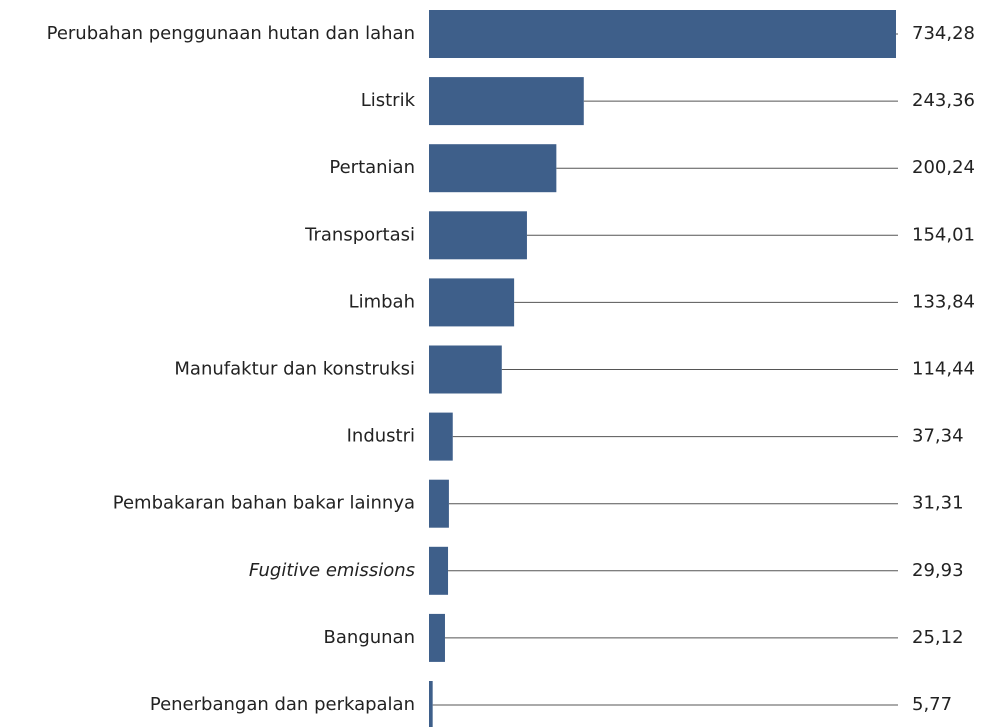 Image resolution: width=989 pixels, height=727 pixels. Describe the element at coordinates (381, 436) in the screenshot. I see `category-label: Industri` at that location.